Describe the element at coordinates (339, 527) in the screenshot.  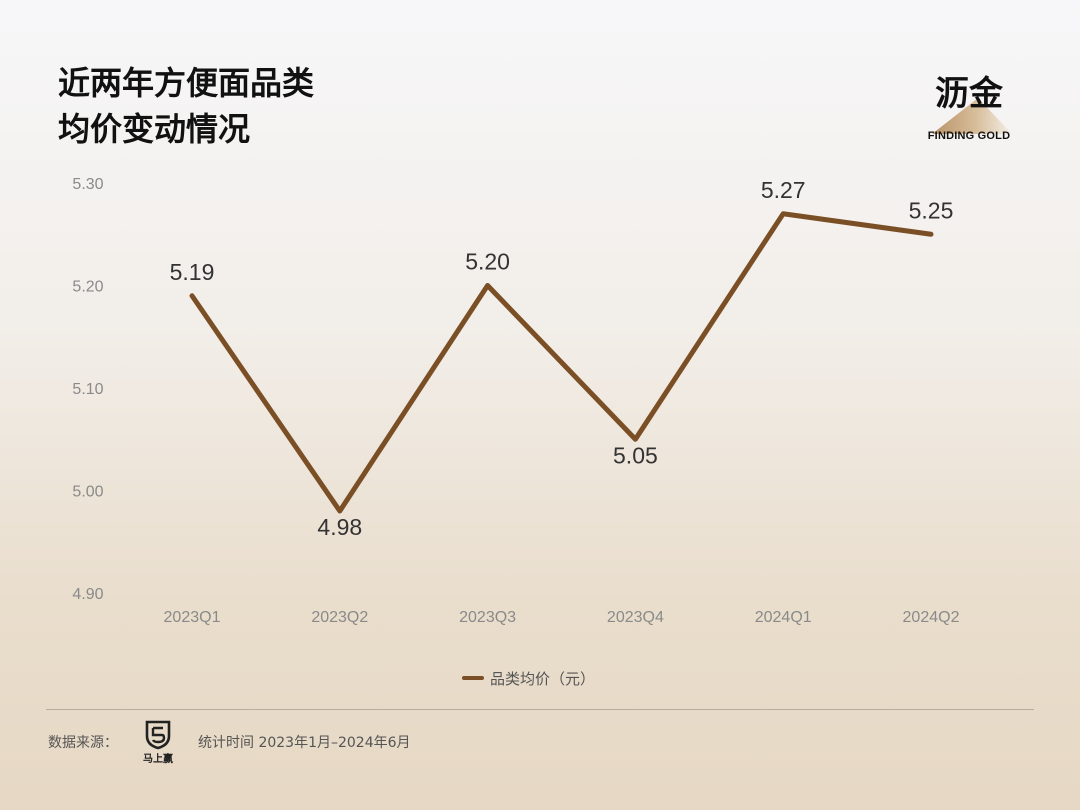
I see `data-label: 4.98` at that location.